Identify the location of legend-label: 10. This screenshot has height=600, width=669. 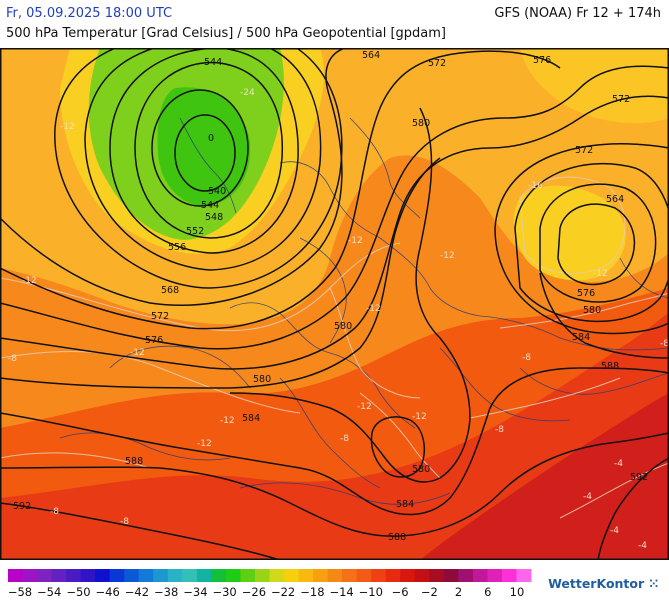
(517, 592).